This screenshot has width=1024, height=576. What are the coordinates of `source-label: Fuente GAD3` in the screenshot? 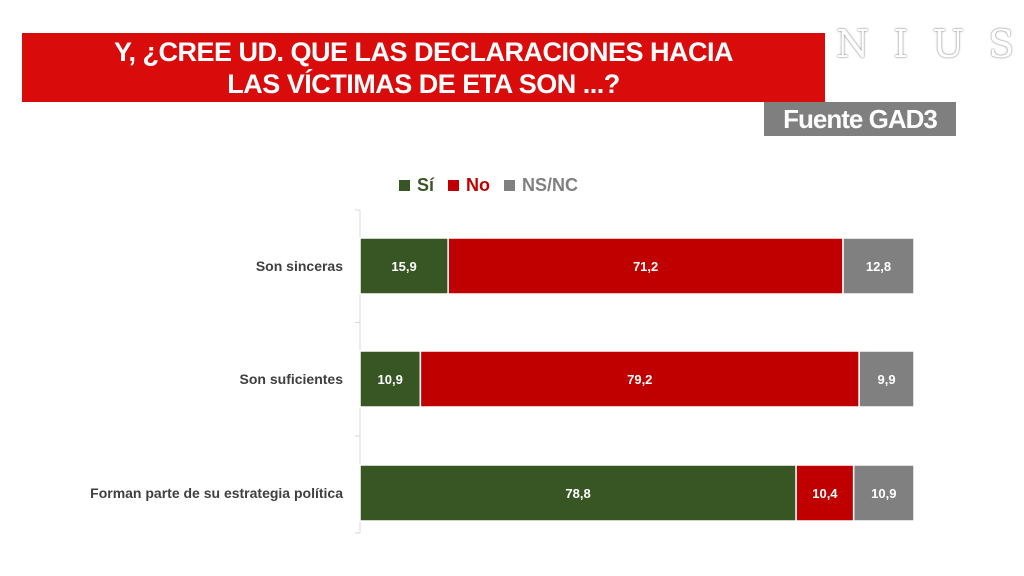 It's located at (860, 119).